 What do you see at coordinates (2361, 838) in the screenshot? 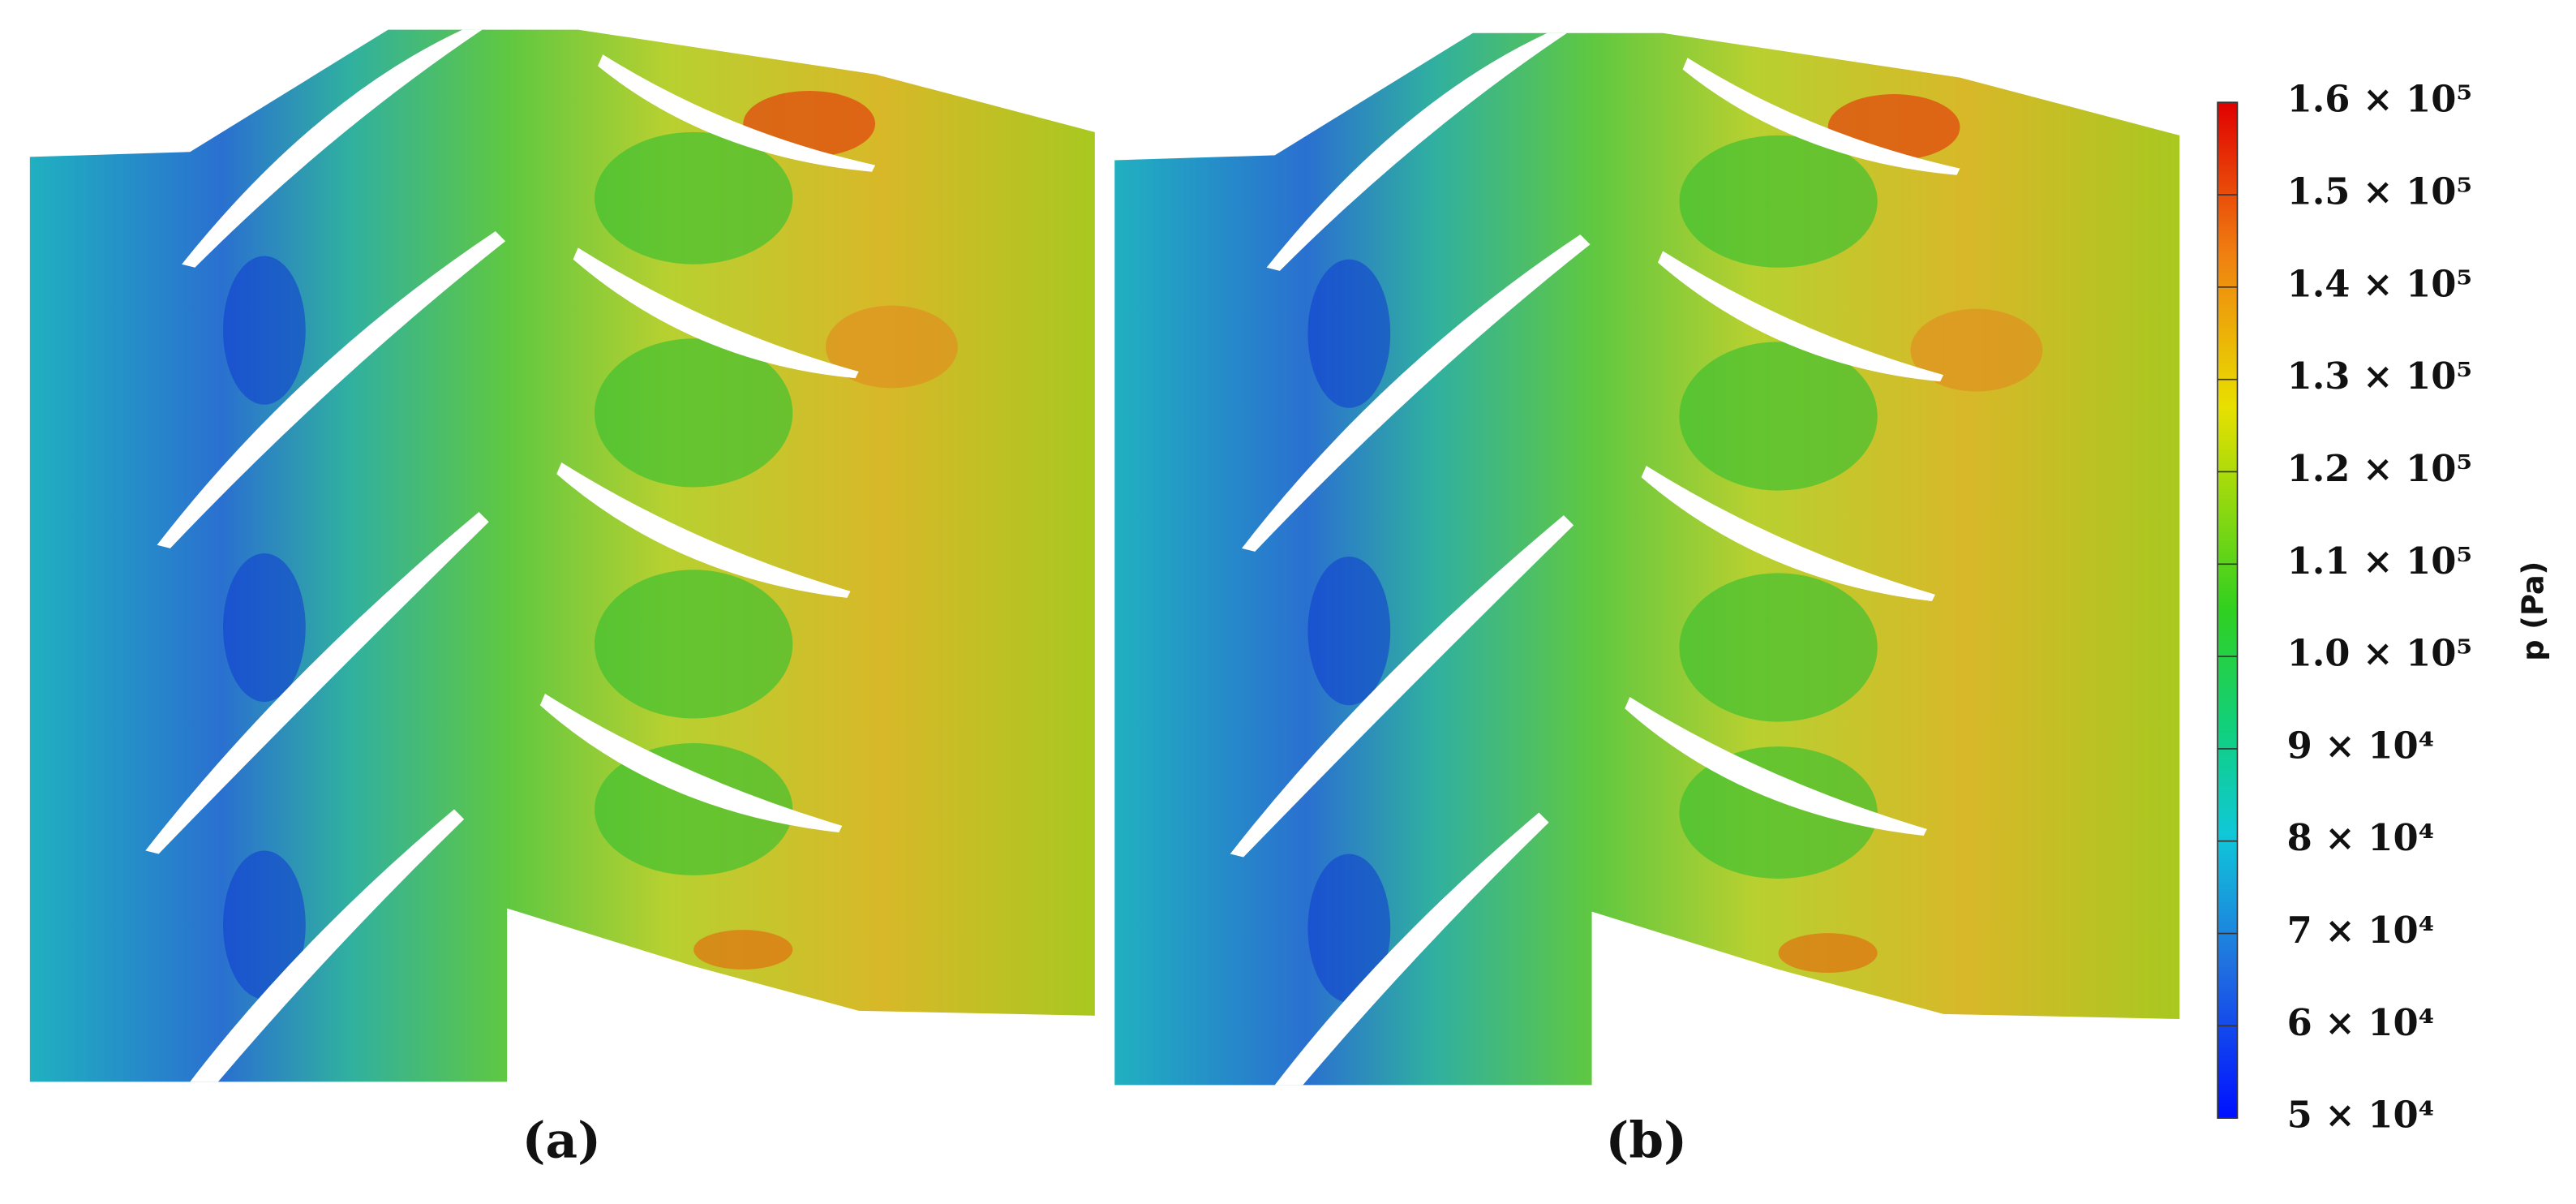
I see `colorbar-tick-label: 8 × 10⁴` at bounding box center [2361, 838].